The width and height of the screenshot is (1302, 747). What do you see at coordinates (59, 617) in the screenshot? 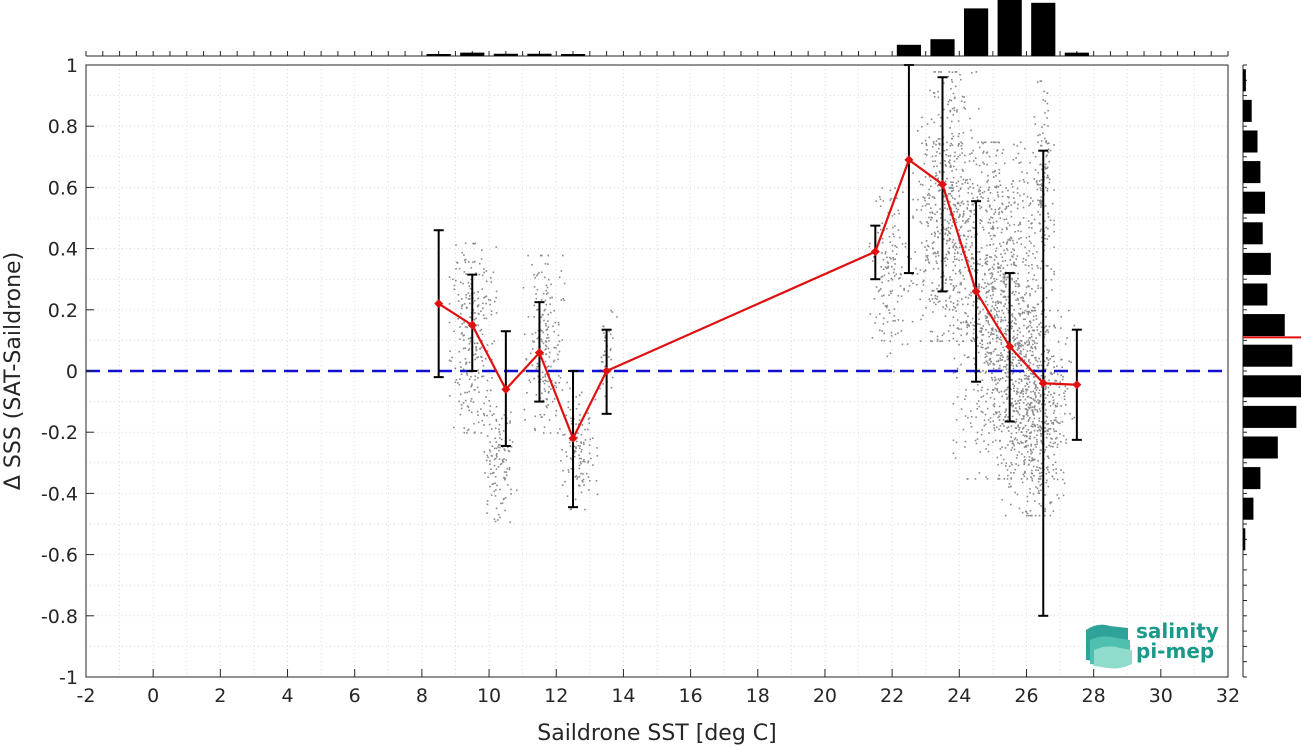
I see `y-tick-label: -0.8` at bounding box center [59, 617].